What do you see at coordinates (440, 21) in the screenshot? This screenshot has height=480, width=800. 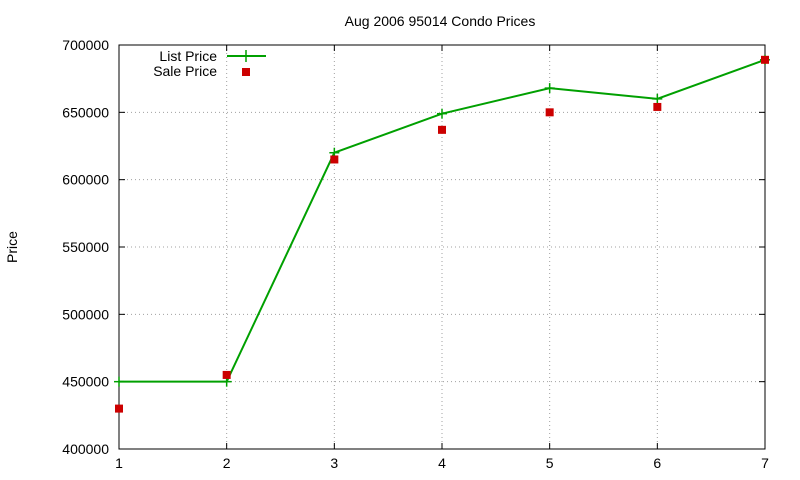 I see `chart-title: Aug 2006 95014 Condo Prices` at bounding box center [440, 21].